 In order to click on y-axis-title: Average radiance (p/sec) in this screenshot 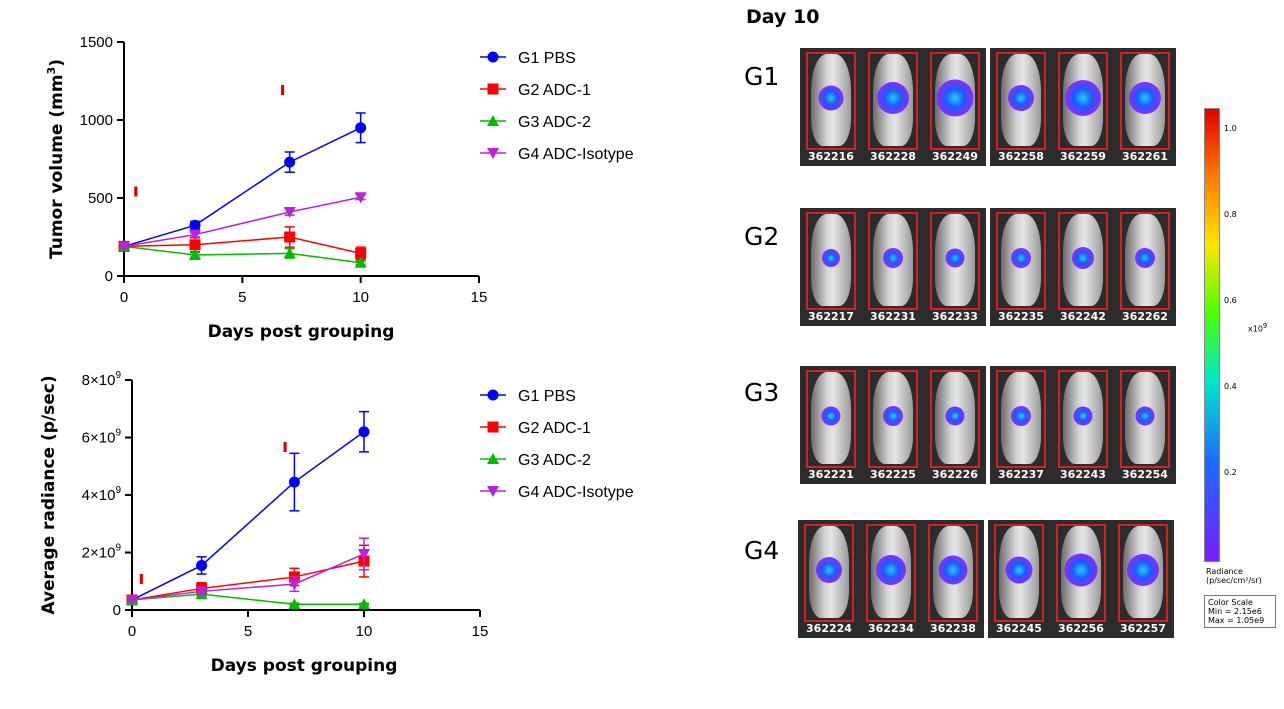, I will do `click(49, 494)`.